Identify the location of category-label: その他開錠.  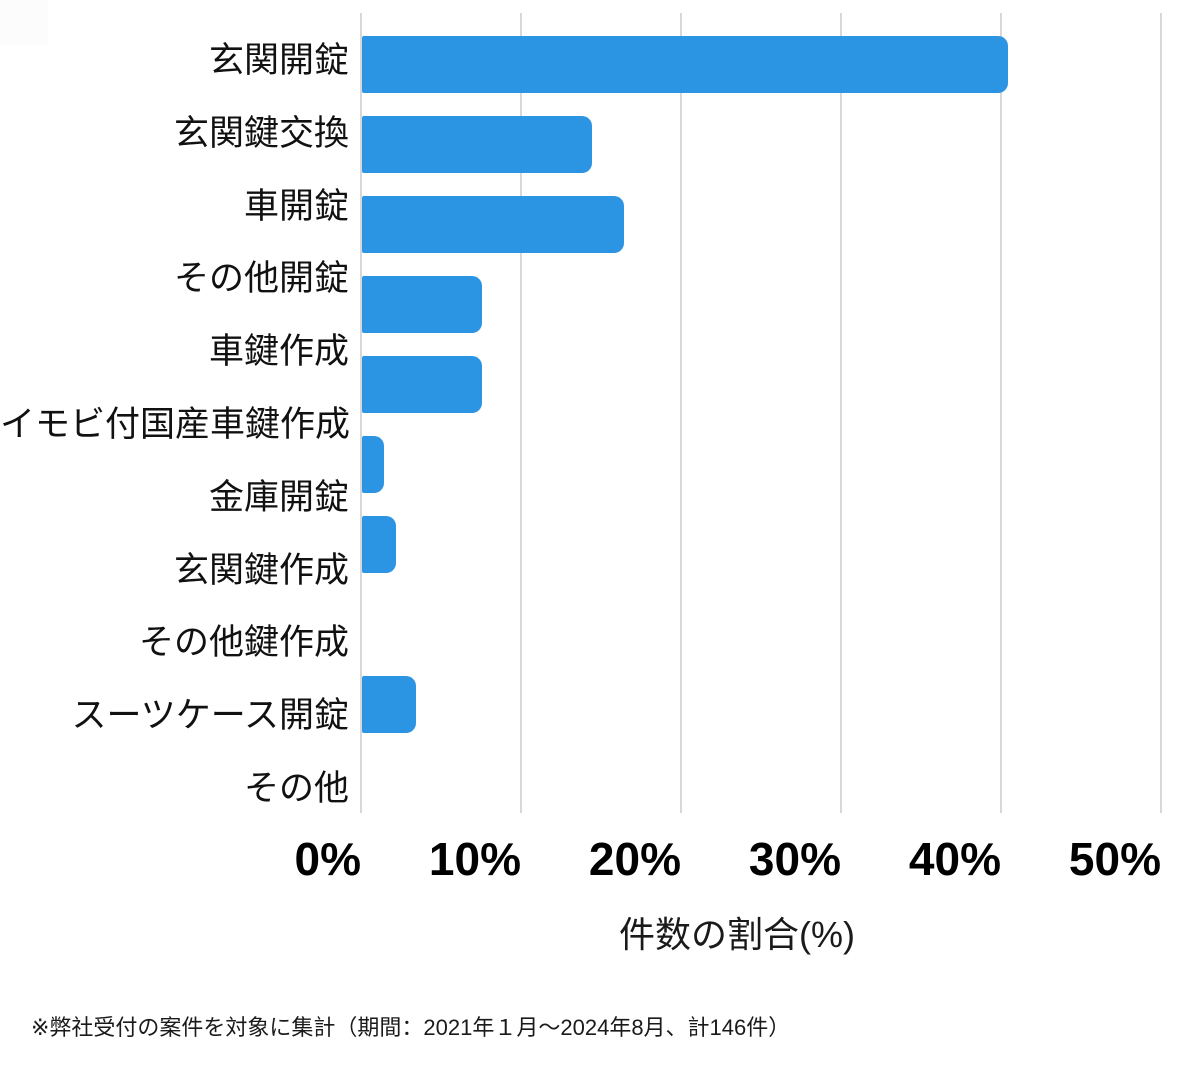
(261, 278).